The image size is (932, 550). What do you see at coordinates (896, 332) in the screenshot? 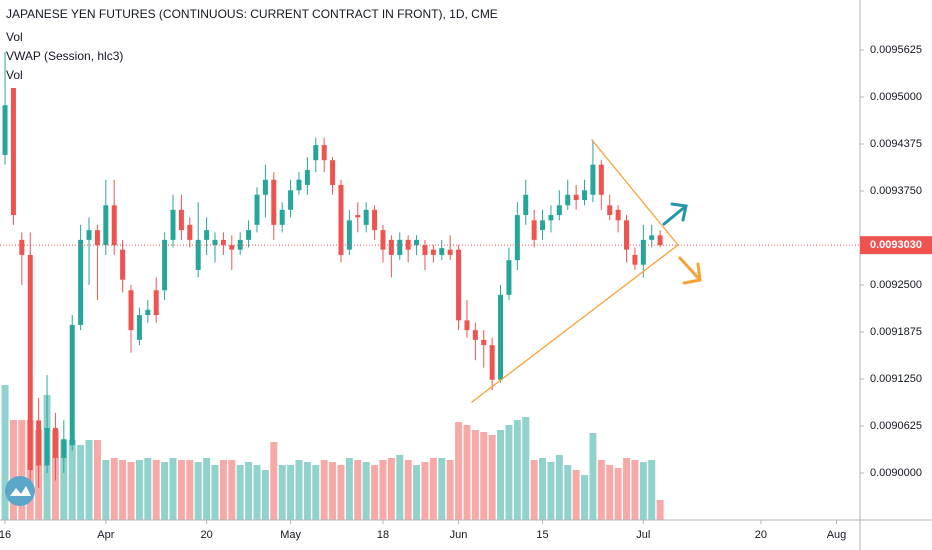
I see `y-tick-label: 0.0091875` at bounding box center [896, 332].